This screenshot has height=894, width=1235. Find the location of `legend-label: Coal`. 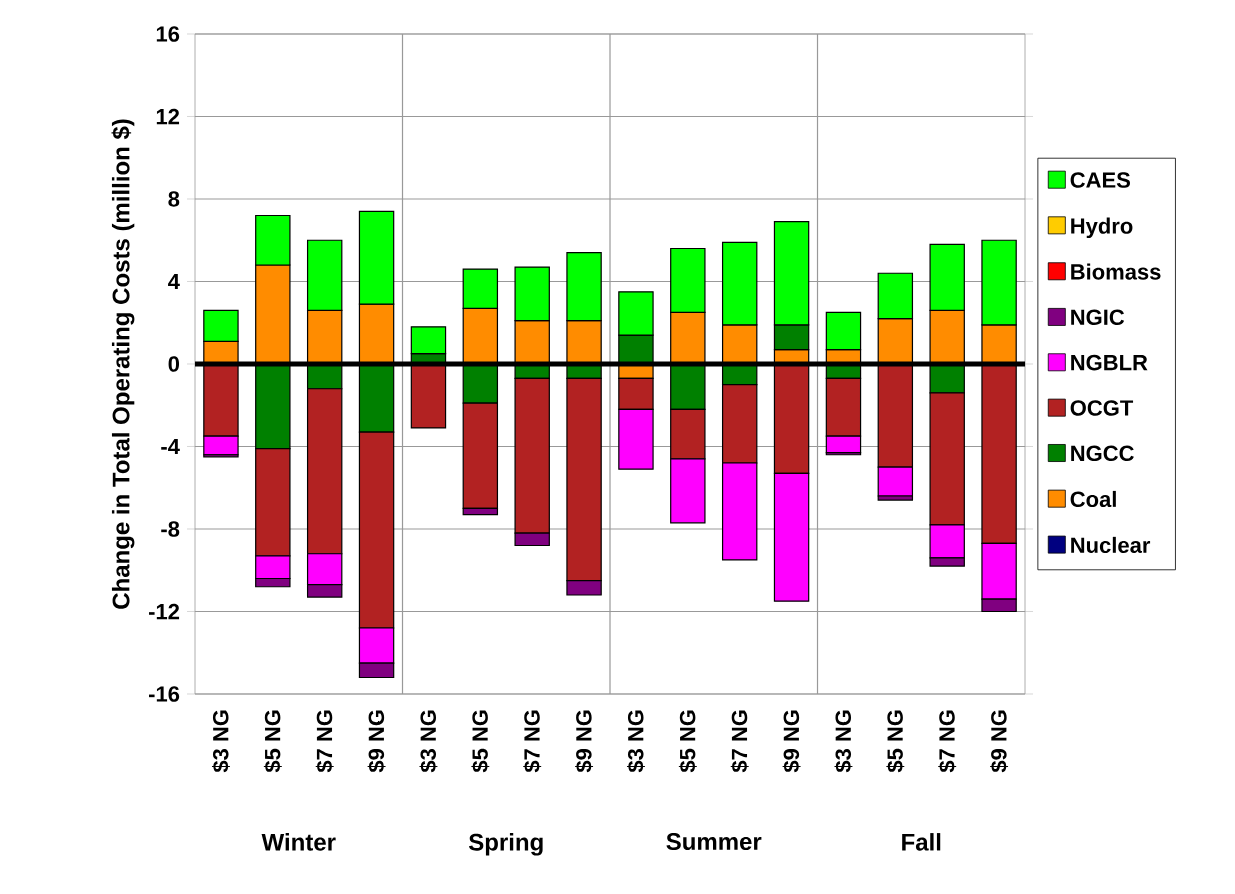

legend-label: Coal is located at coordinates (1093, 499).